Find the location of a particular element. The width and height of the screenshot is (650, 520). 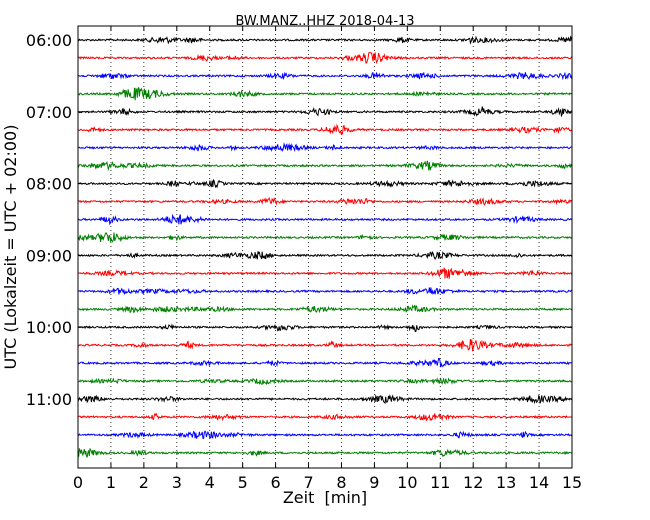

y-tick-label: 09:00 is located at coordinates (49, 255).